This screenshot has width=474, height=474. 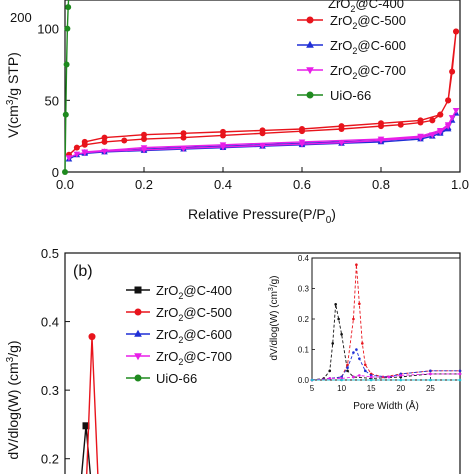 I want to click on inset-x-tick-label: 20, so click(x=400, y=388).